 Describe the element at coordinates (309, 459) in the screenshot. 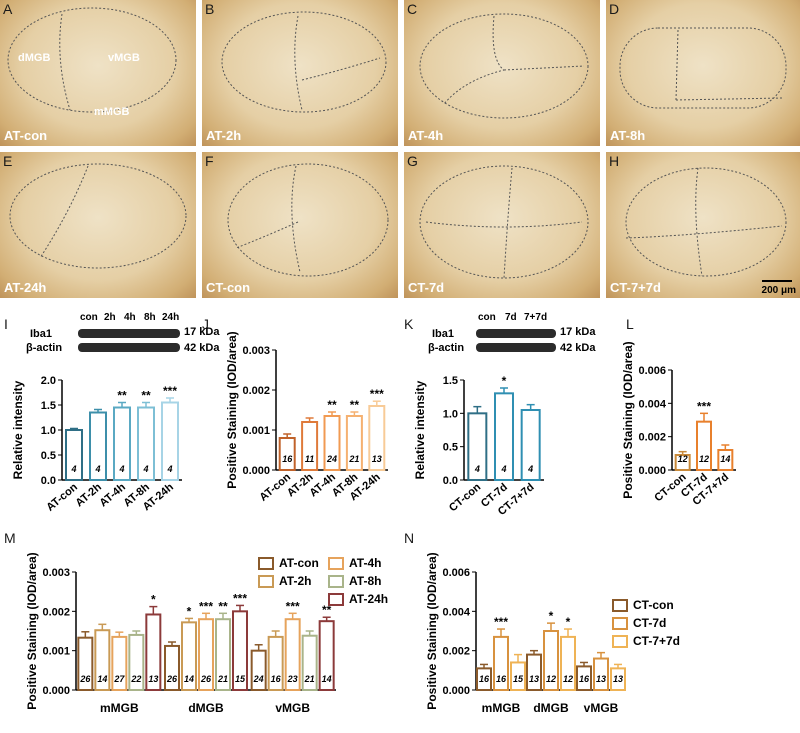

I see `n-label: 11` at that location.